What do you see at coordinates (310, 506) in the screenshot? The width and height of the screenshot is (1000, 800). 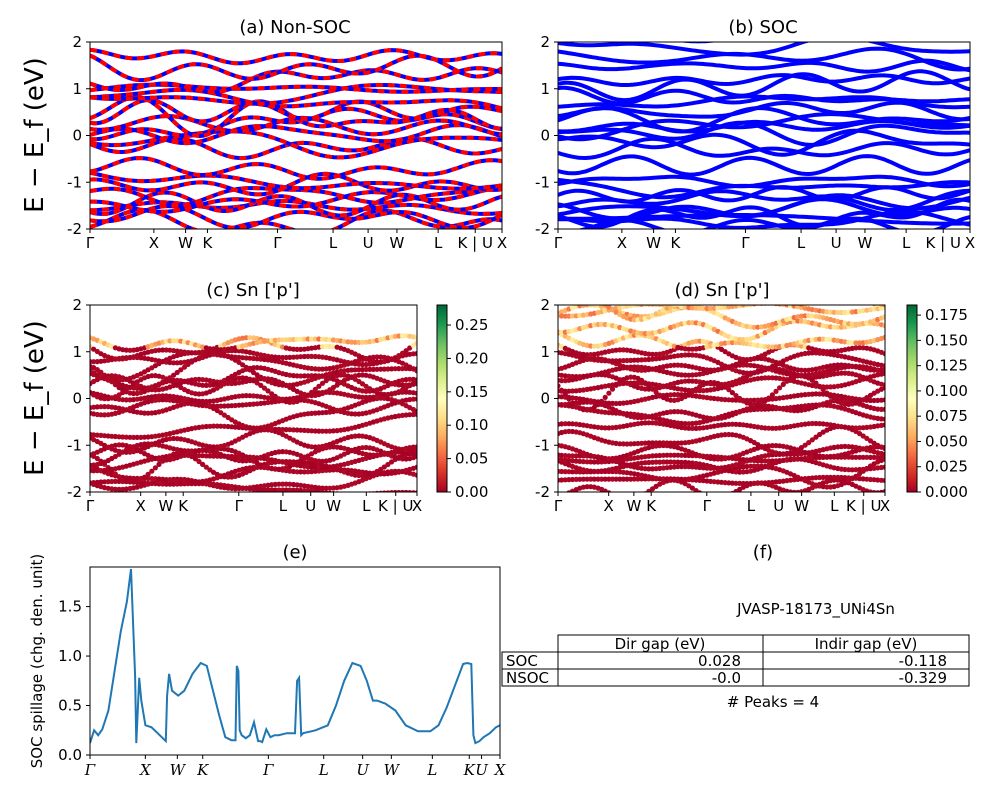 I see `xtick-label: U` at bounding box center [310, 506].